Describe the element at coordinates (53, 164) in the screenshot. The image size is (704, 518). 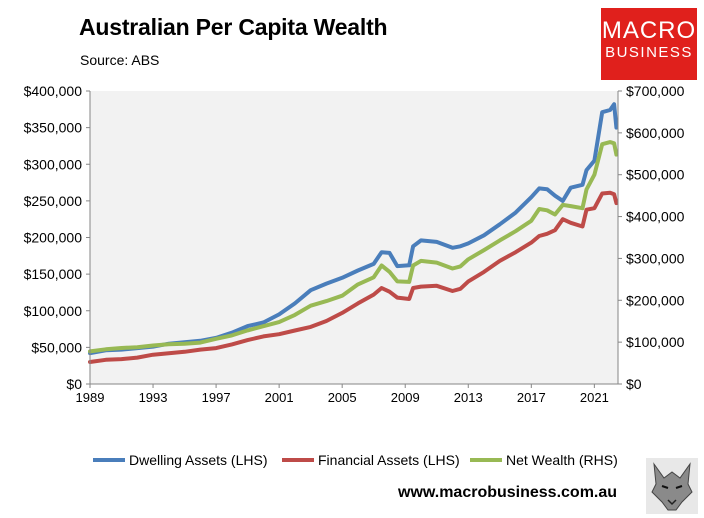
I see `left-tick-label: $300,000` at that location.